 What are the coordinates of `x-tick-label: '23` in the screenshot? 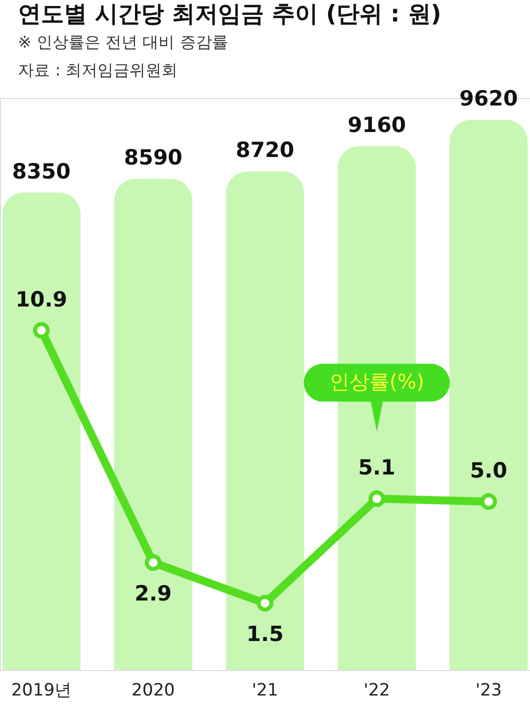 It's located at (488, 690).